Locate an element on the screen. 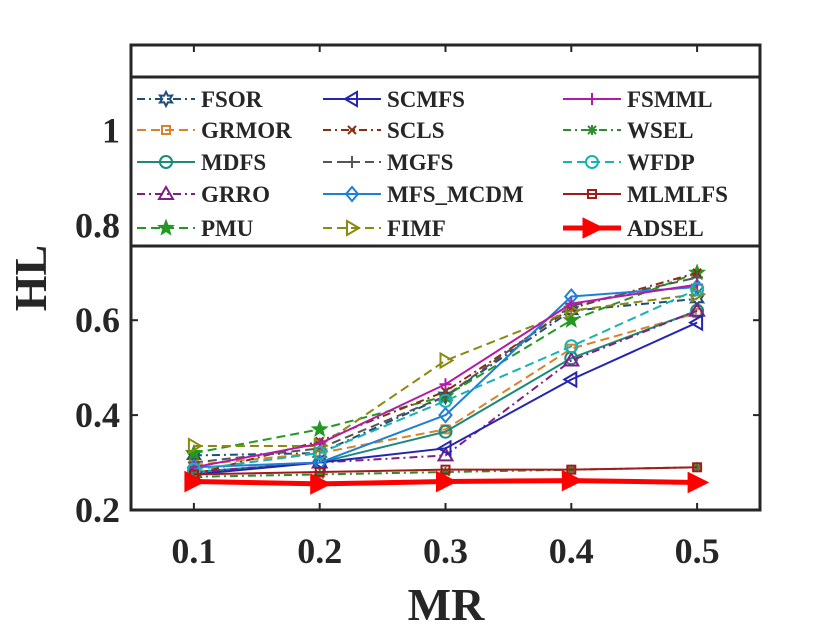 The height and width of the screenshot is (630, 840). y-tick-label: 0.2 is located at coordinates (97, 510).